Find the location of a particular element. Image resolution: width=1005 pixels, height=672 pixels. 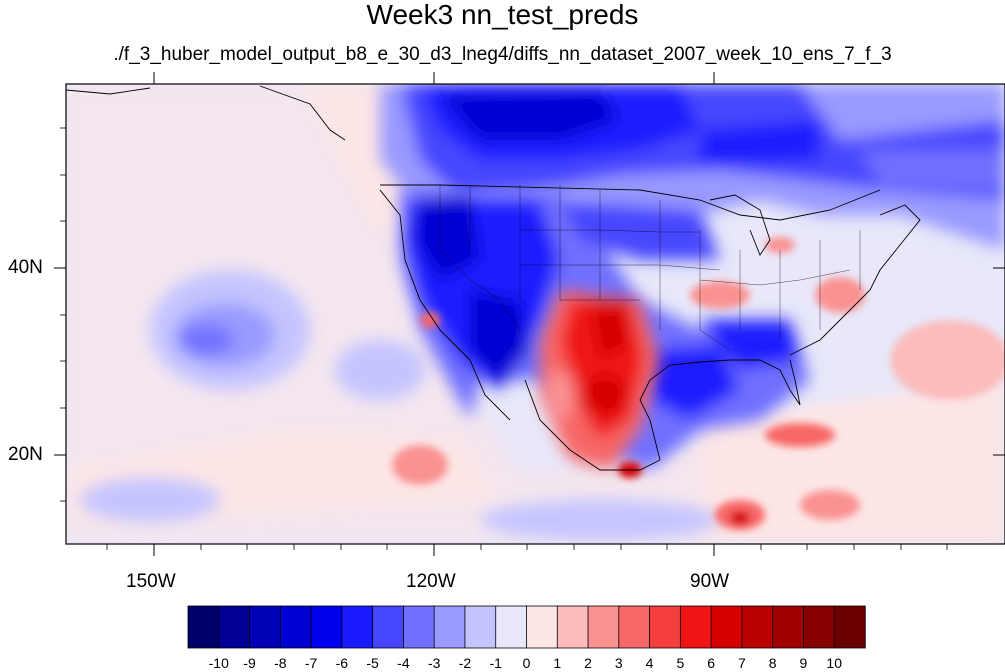

colorbar is located at coordinates (526, 627).